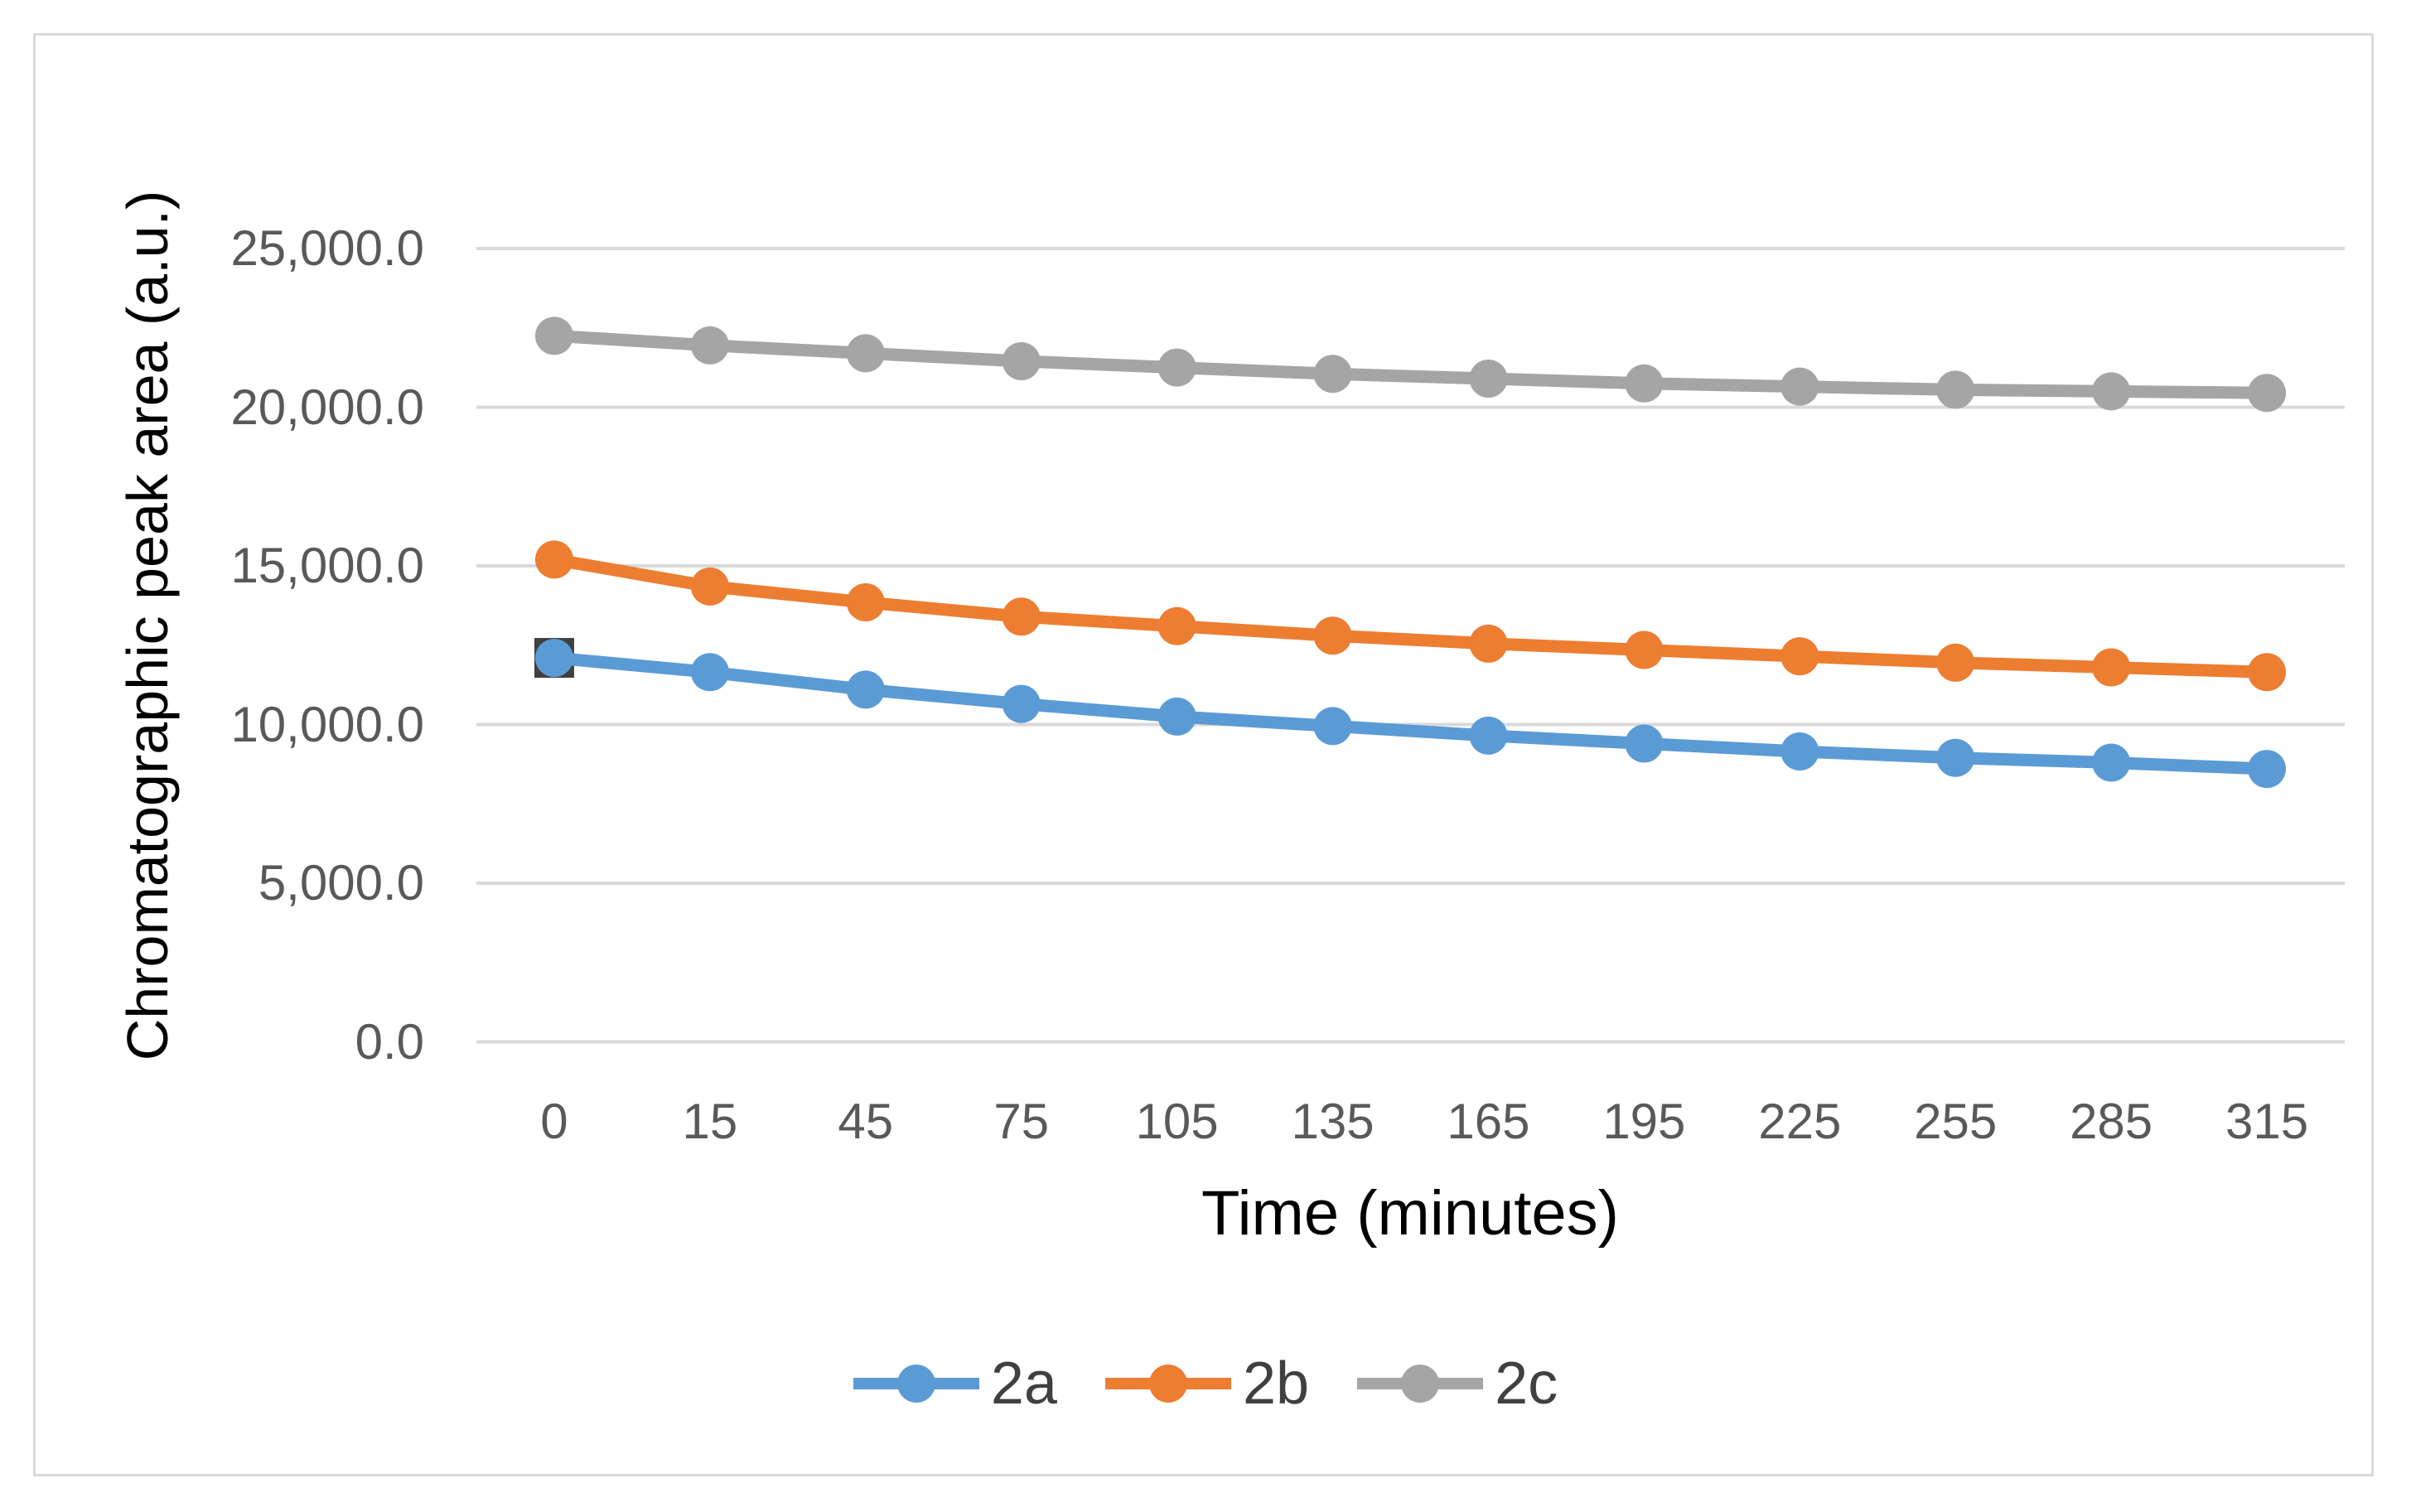 Image resolution: width=2411 pixels, height=1512 pixels. Describe the element at coordinates (2267, 1121) in the screenshot. I see `x-tick-label: 315` at that location.